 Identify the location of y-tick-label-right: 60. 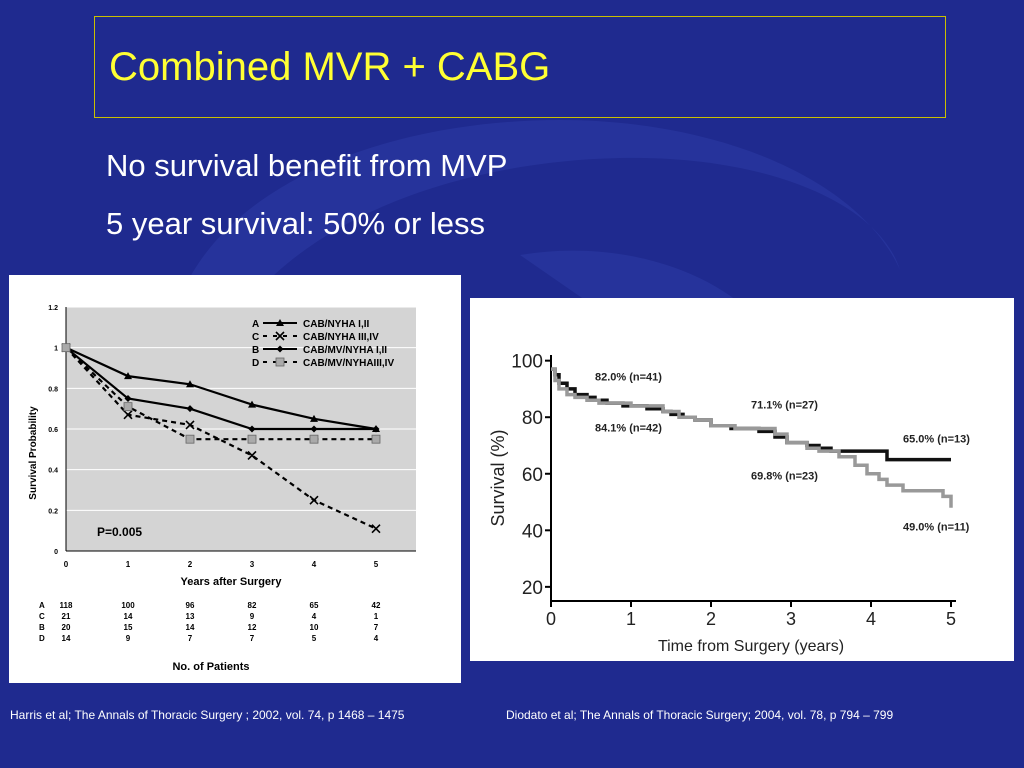
(532, 475).